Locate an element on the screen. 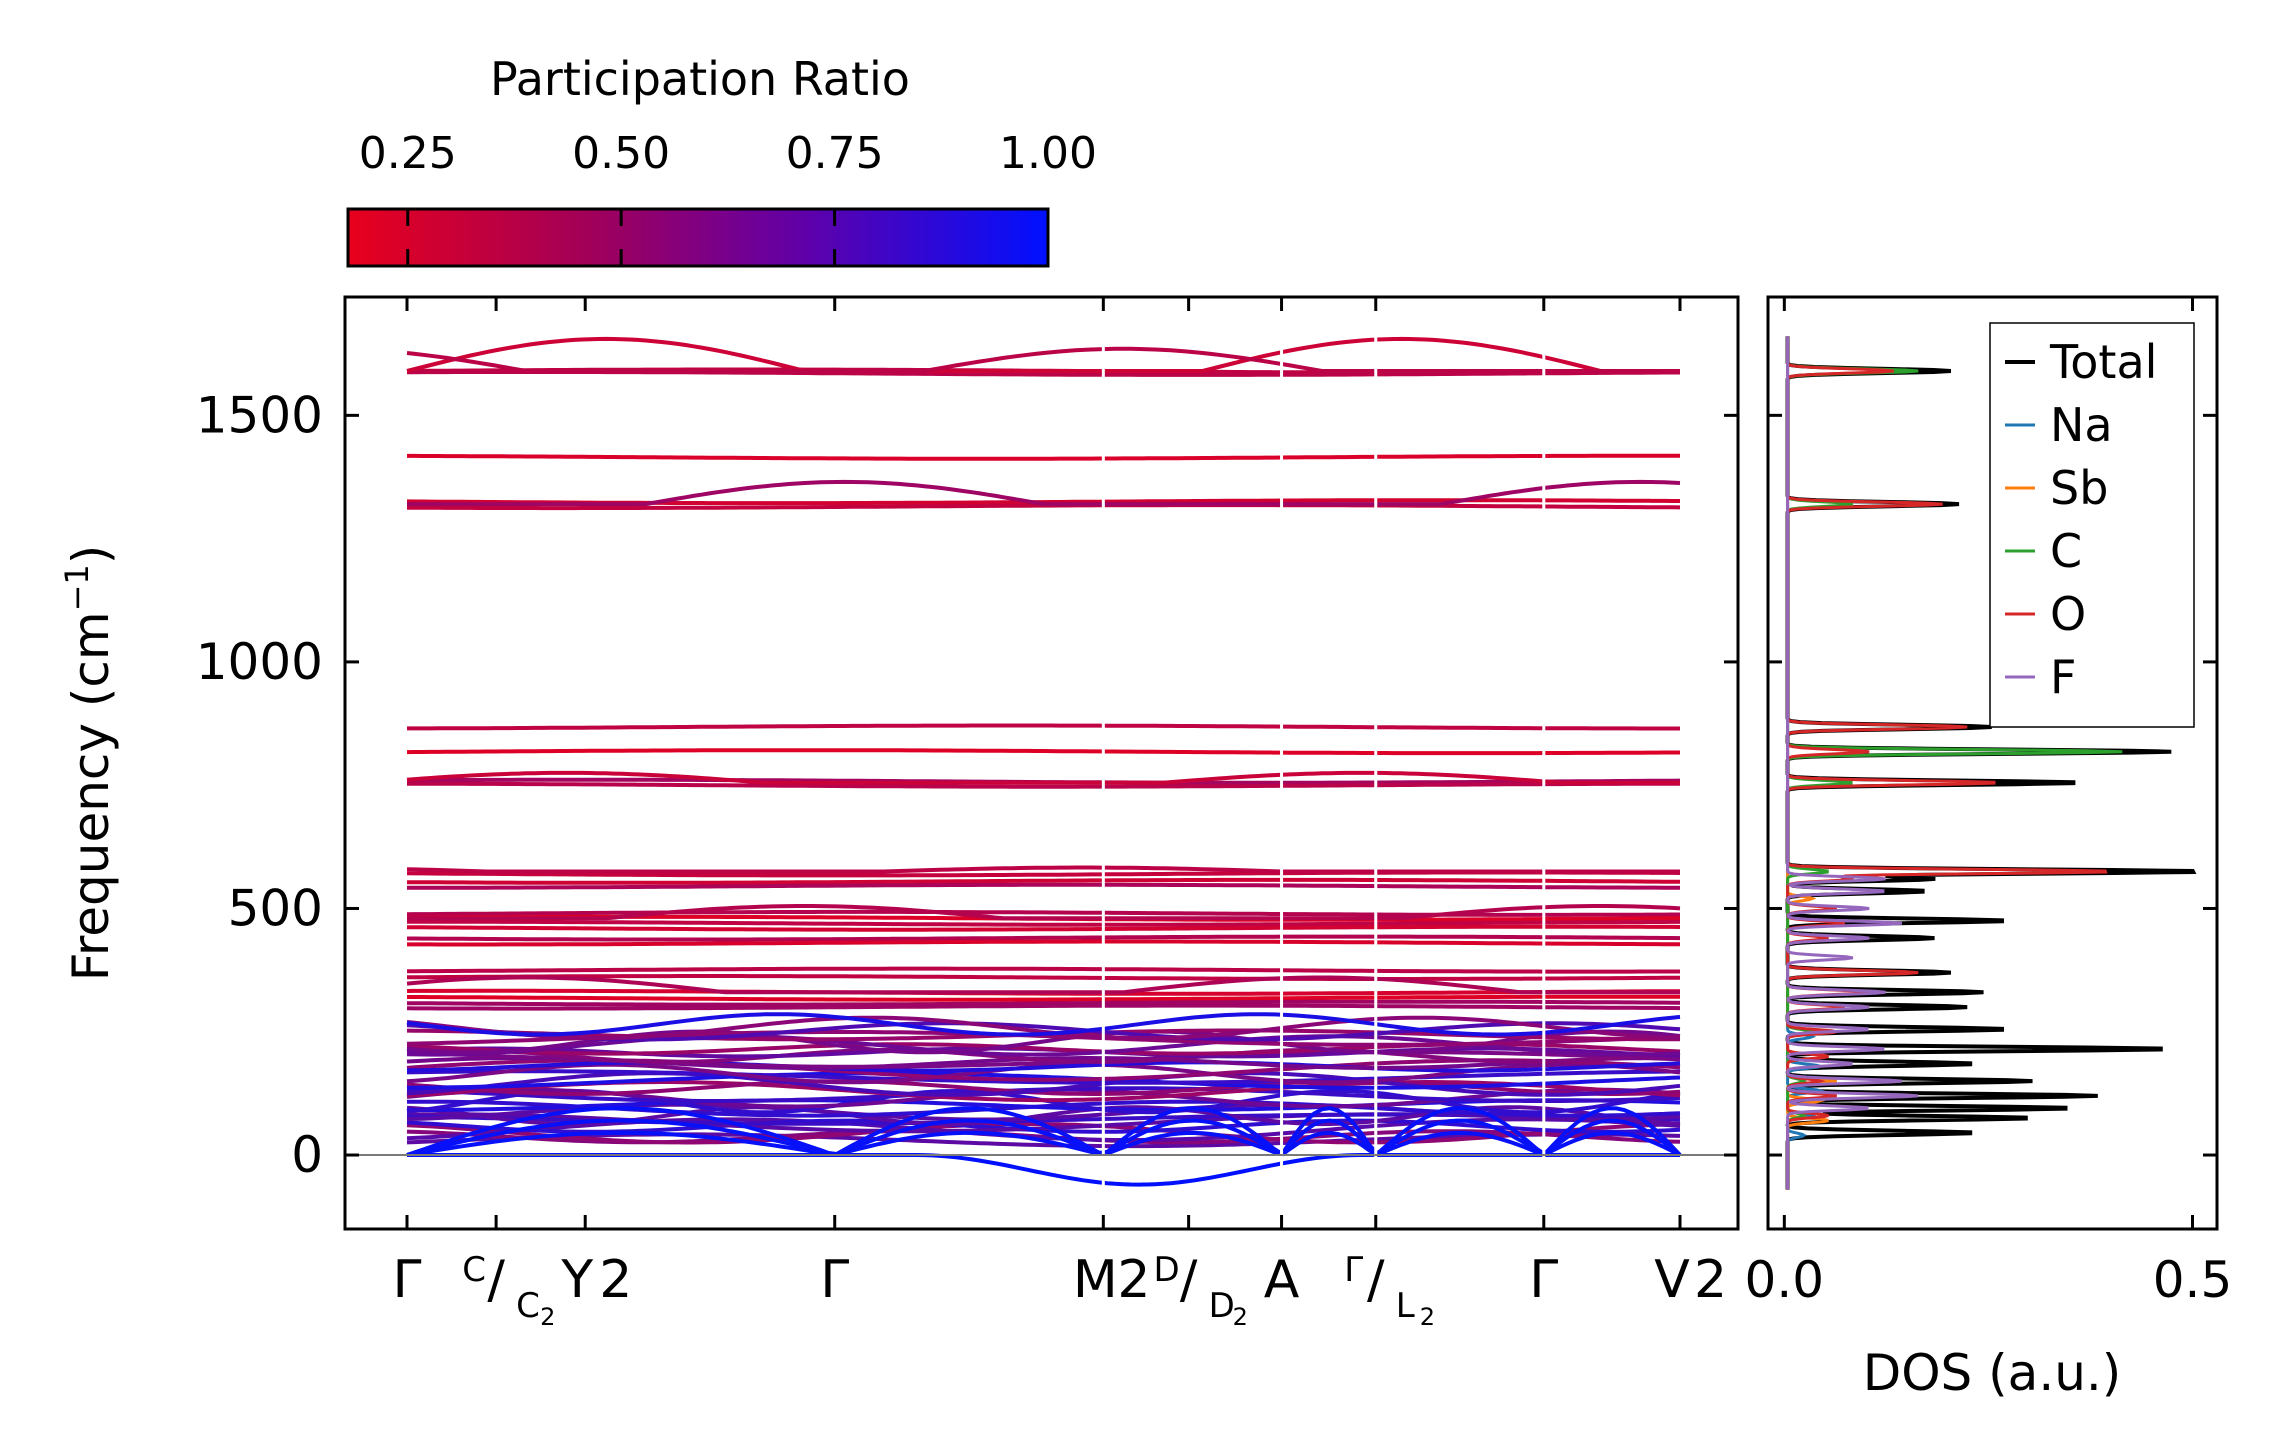 This screenshot has width=2276, height=1455. colorbar-tick-label: 1.00 is located at coordinates (1048, 153).